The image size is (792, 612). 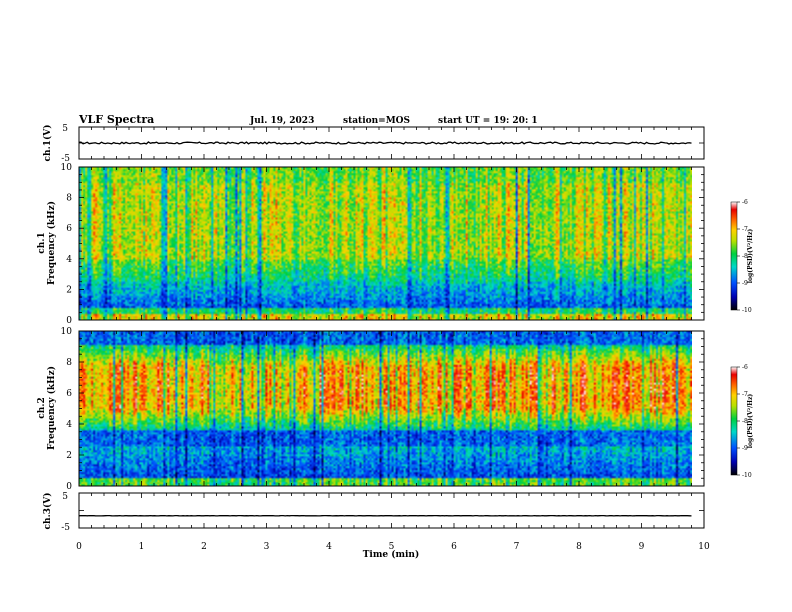 I want to click on x-tick-label: 4, so click(x=329, y=547).